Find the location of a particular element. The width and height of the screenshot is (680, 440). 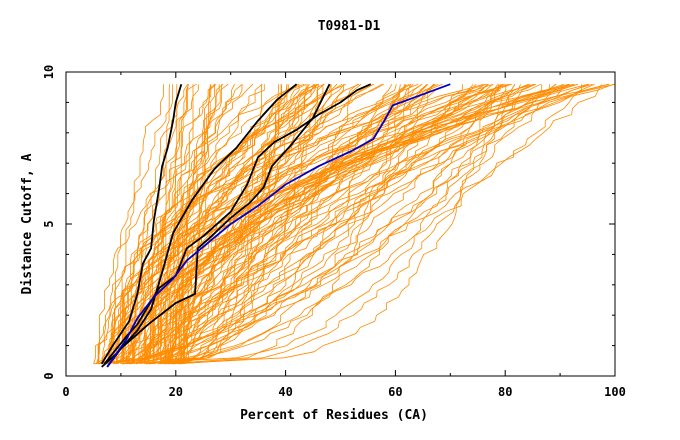

y-tick-label: 5 is located at coordinates (49, 223).